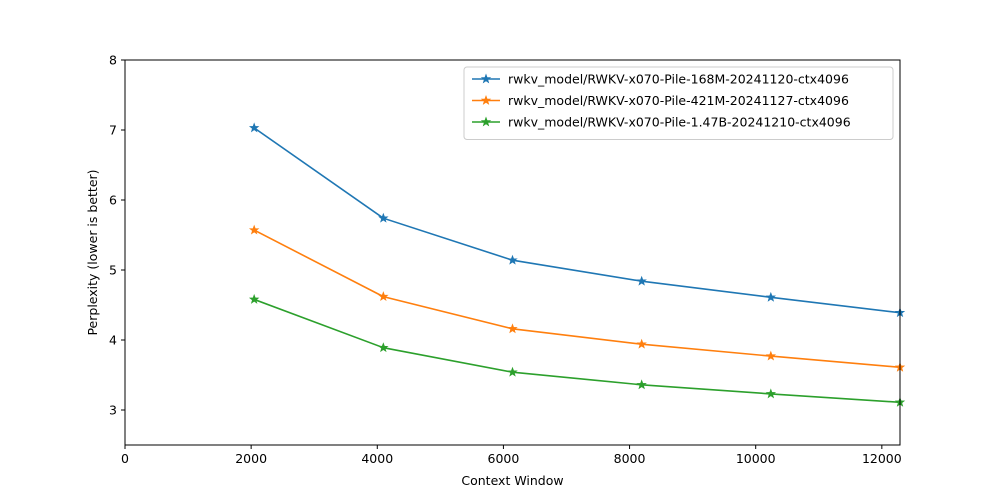 The image size is (1000, 500). What do you see at coordinates (113, 340) in the screenshot?
I see `y-tick-label: 4` at bounding box center [113, 340].